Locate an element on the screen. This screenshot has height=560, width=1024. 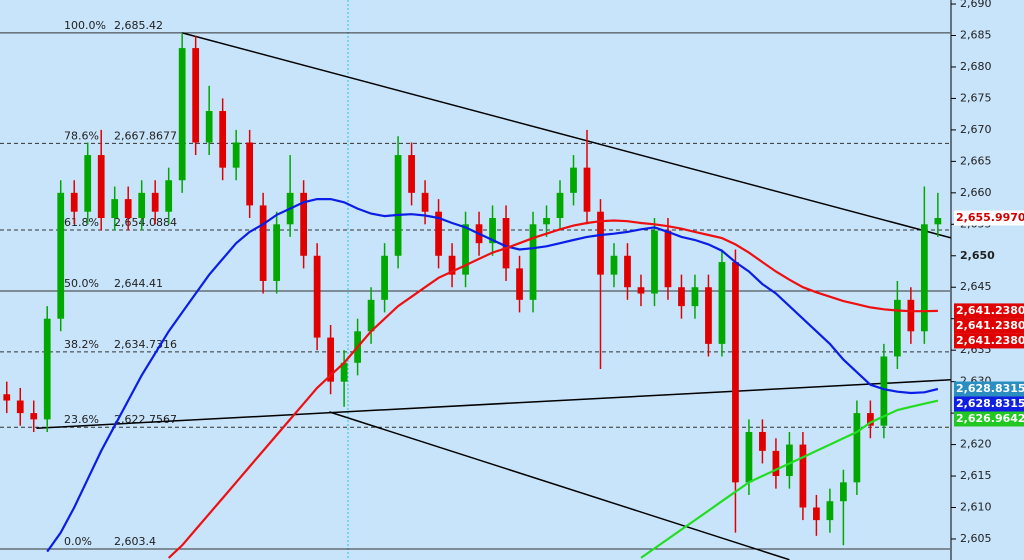
fib-value: 2,603.4 is located at coordinates (135, 541).